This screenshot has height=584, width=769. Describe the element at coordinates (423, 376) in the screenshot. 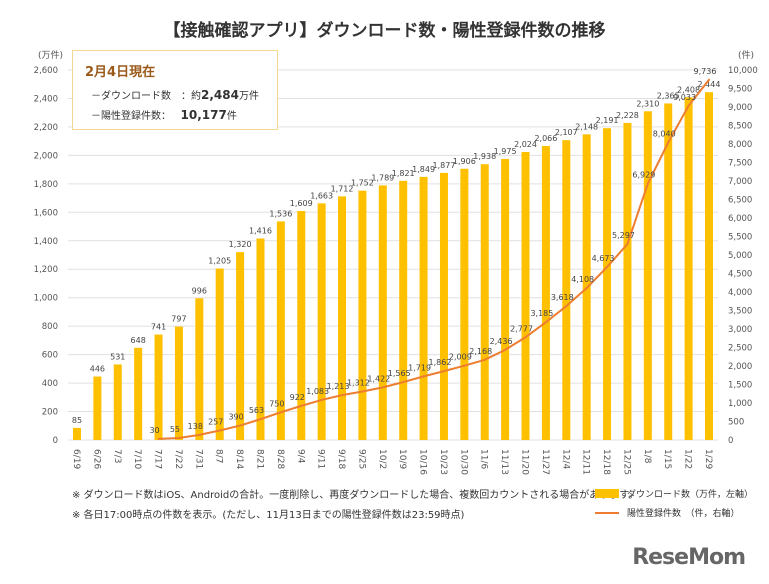

I see `line-point-10/16` at that location.